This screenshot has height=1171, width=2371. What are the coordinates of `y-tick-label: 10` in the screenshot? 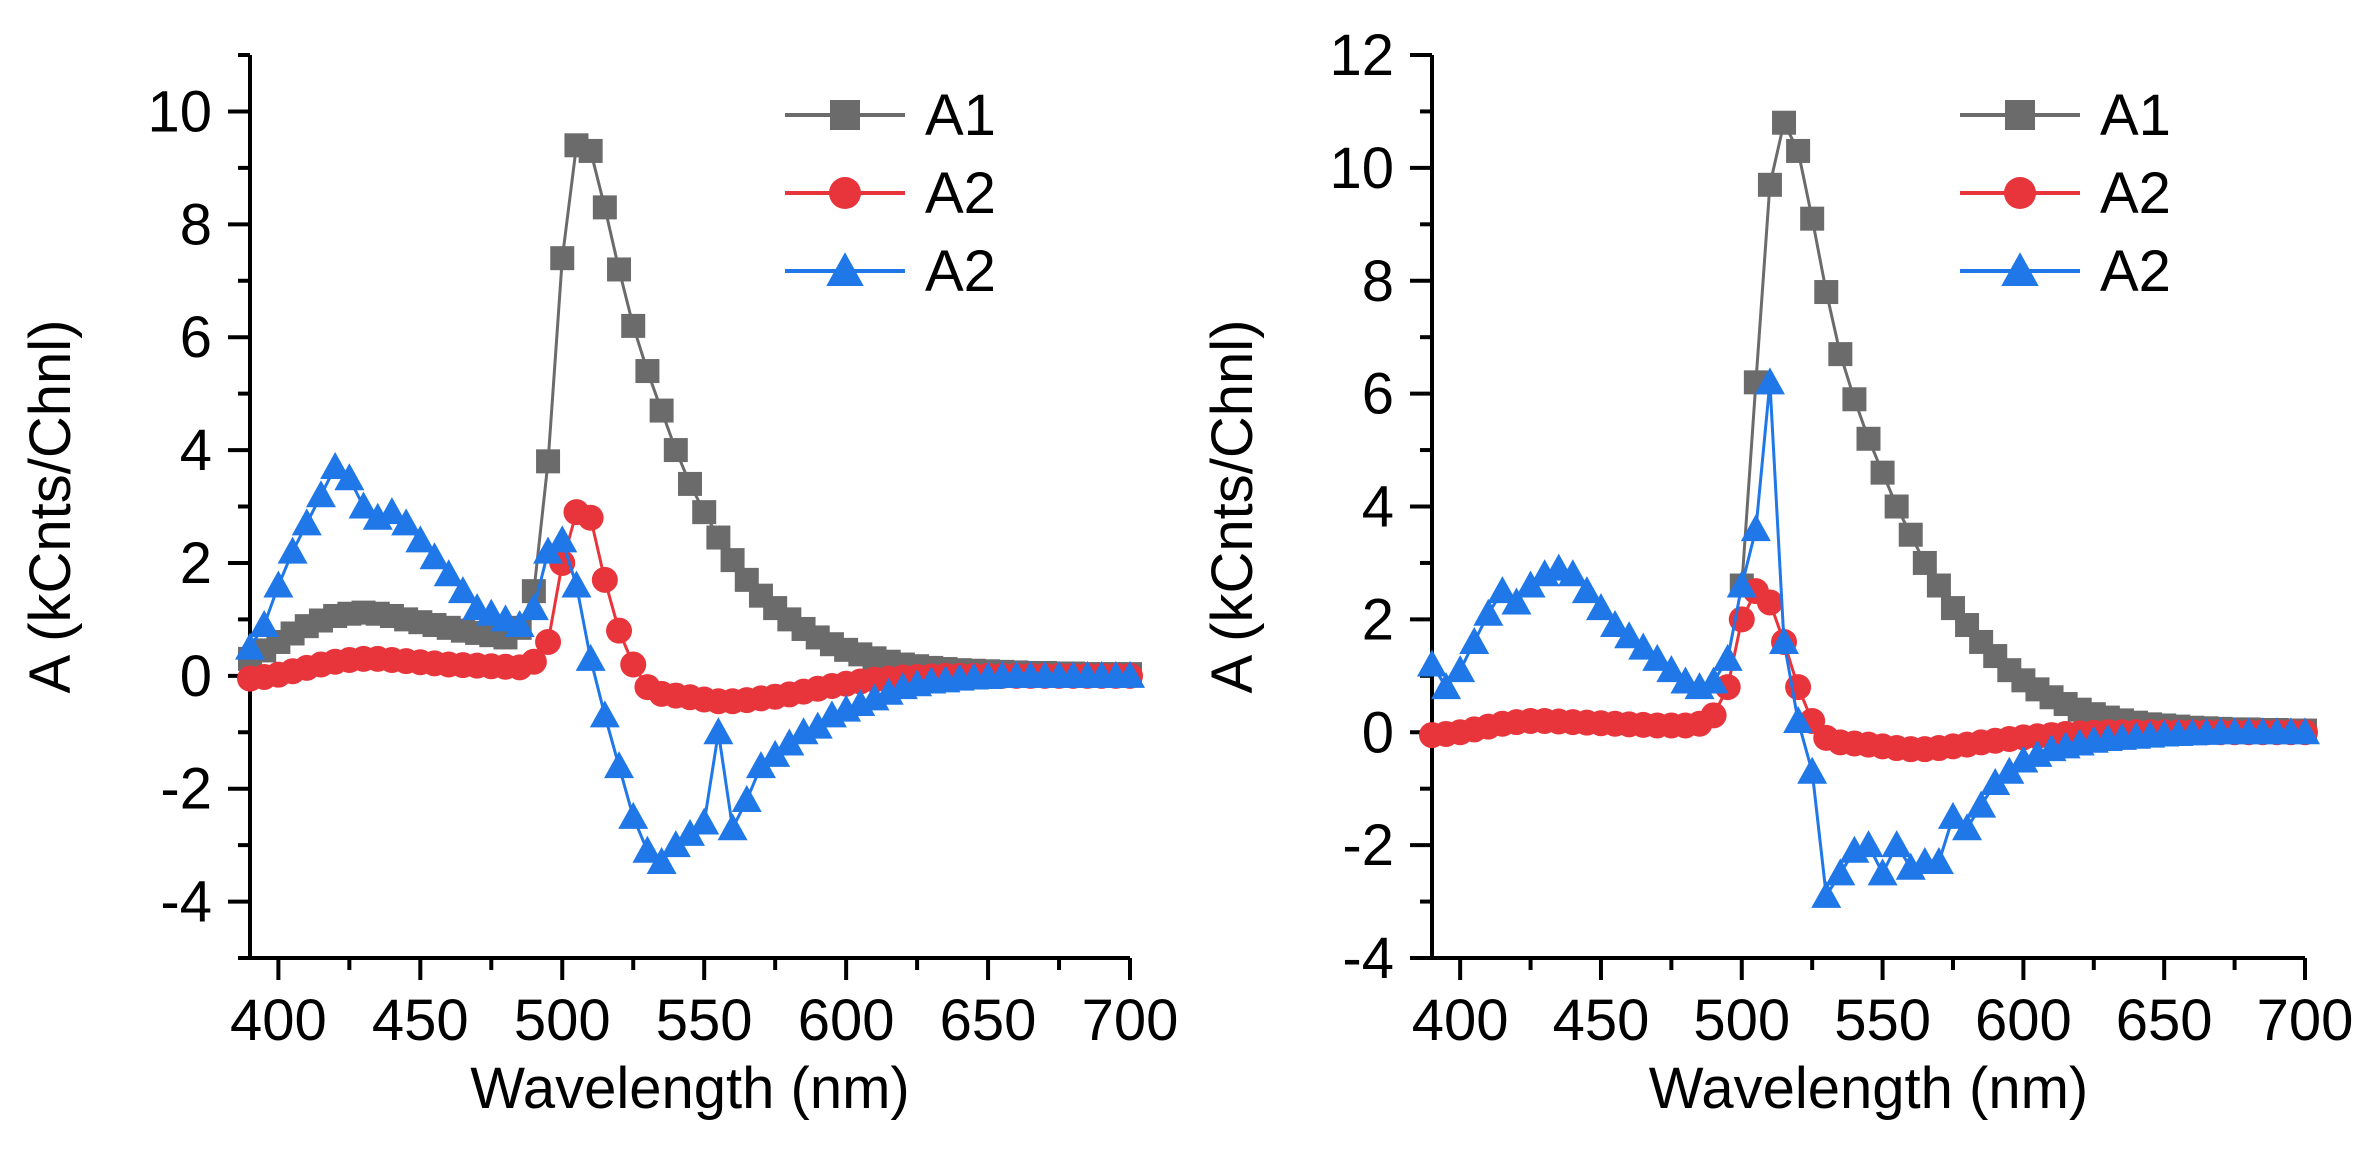 It's located at (1361, 168).